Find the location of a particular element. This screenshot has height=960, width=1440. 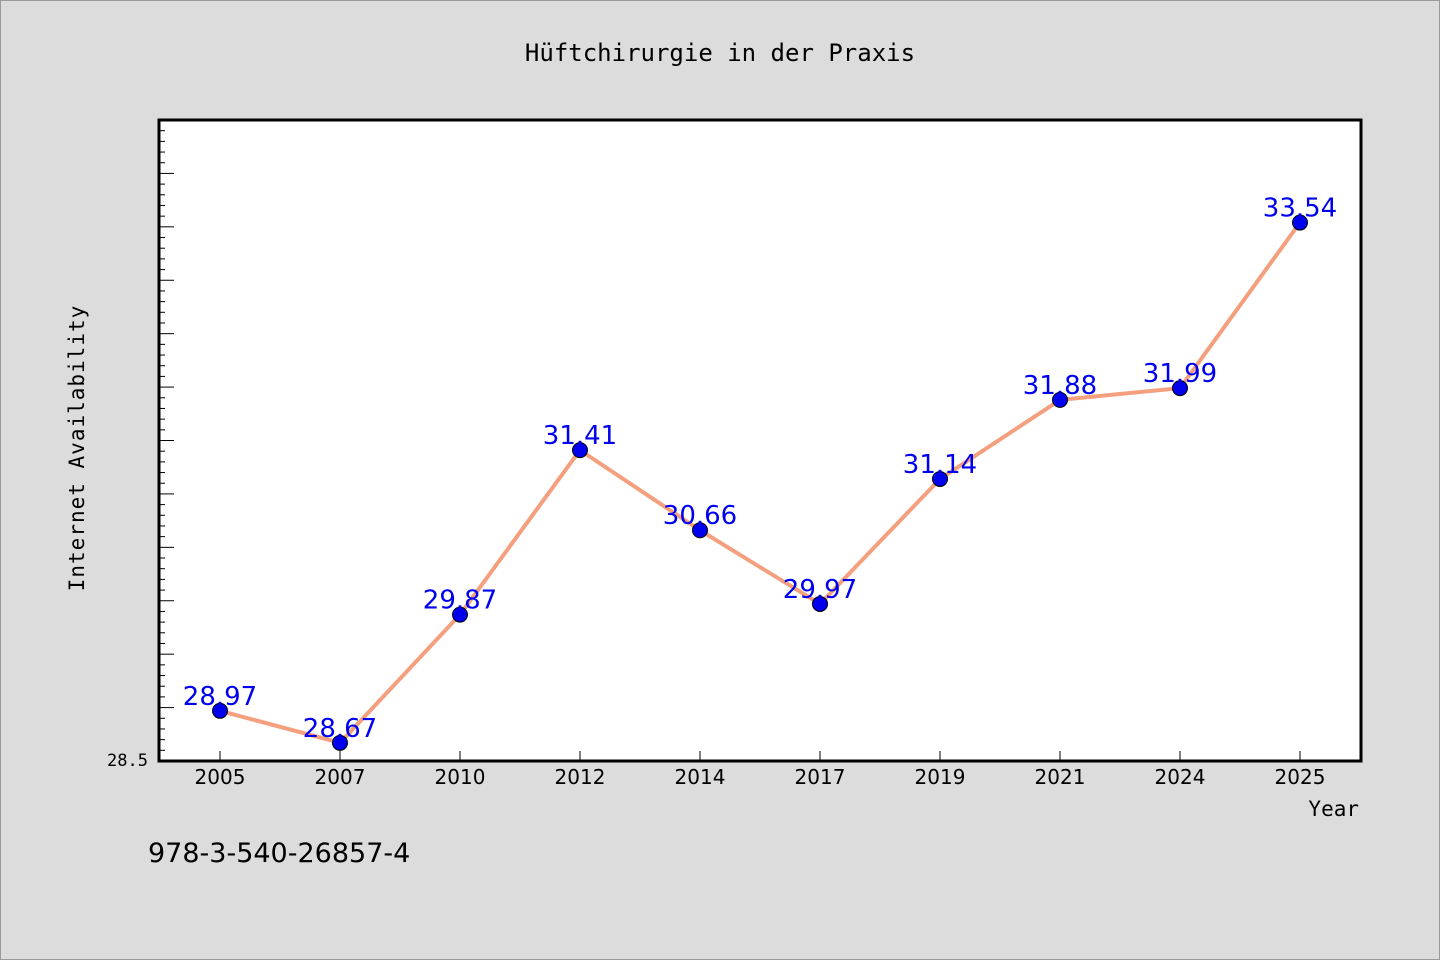

data-label: 29.87 is located at coordinates (460, 601).